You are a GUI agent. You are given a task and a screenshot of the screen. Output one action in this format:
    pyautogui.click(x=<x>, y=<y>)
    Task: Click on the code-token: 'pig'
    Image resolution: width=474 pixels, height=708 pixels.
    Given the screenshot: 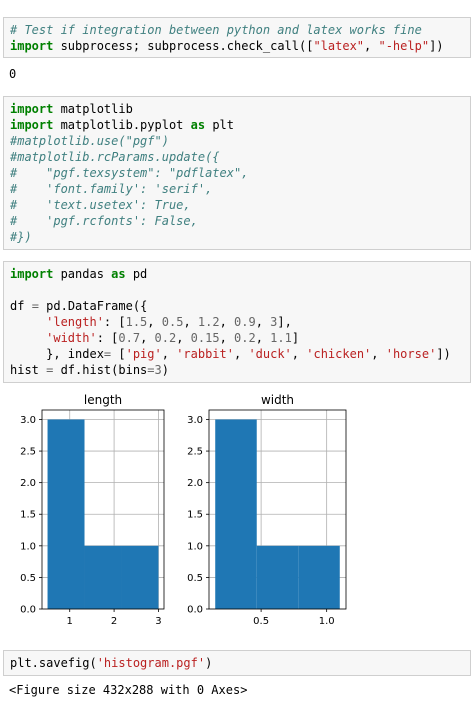 What is the action you would take?
    pyautogui.click(x=143, y=354)
    